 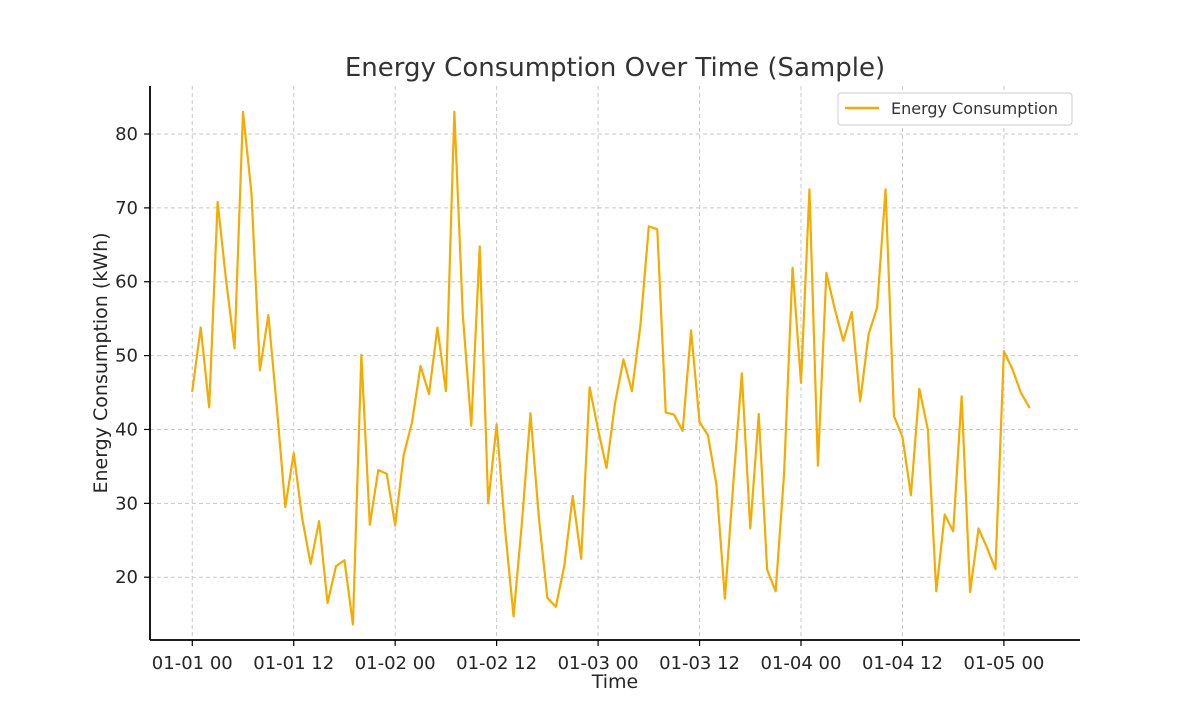 I want to click on y-tick-label: 50, so click(x=126, y=356).